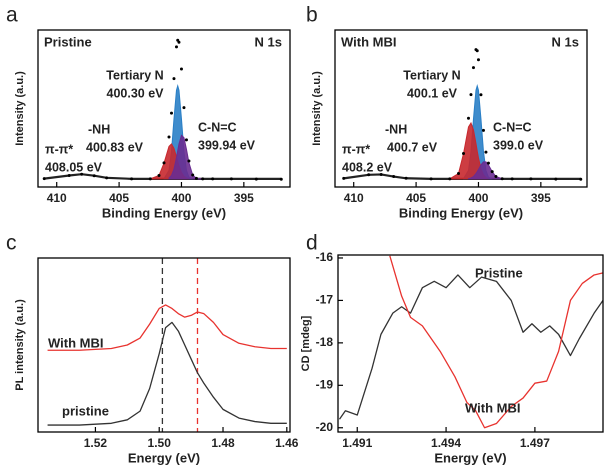  What do you see at coordinates (325, 427) in the screenshot?
I see `y-tick-label: -20` at bounding box center [325, 427].